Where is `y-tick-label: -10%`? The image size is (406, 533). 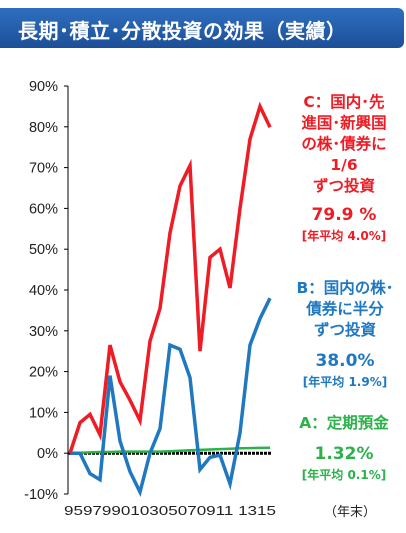 y-tick-label: -10% is located at coordinates (41, 495).